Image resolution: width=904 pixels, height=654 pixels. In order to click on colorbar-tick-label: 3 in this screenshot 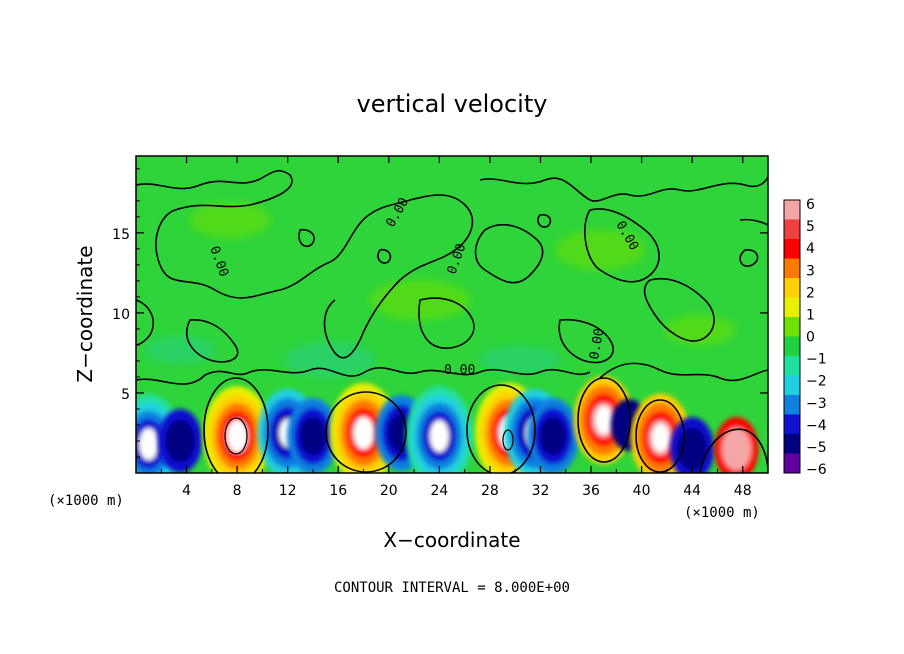, I will do `click(810, 271)`.